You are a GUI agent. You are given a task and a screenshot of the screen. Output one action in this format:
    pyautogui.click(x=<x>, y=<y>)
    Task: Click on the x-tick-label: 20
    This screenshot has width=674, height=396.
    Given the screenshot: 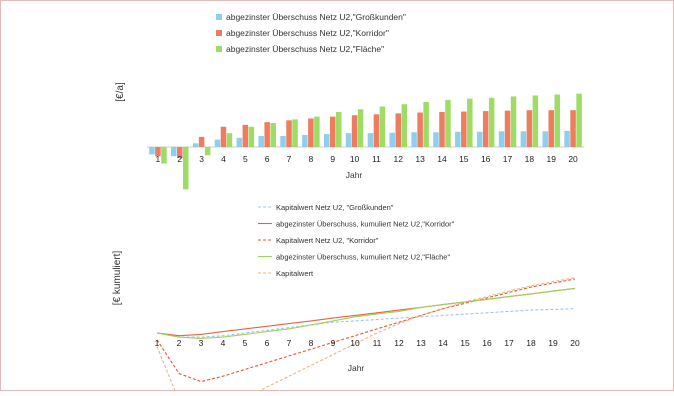 What is the action you would take?
    pyautogui.click(x=573, y=159)
    